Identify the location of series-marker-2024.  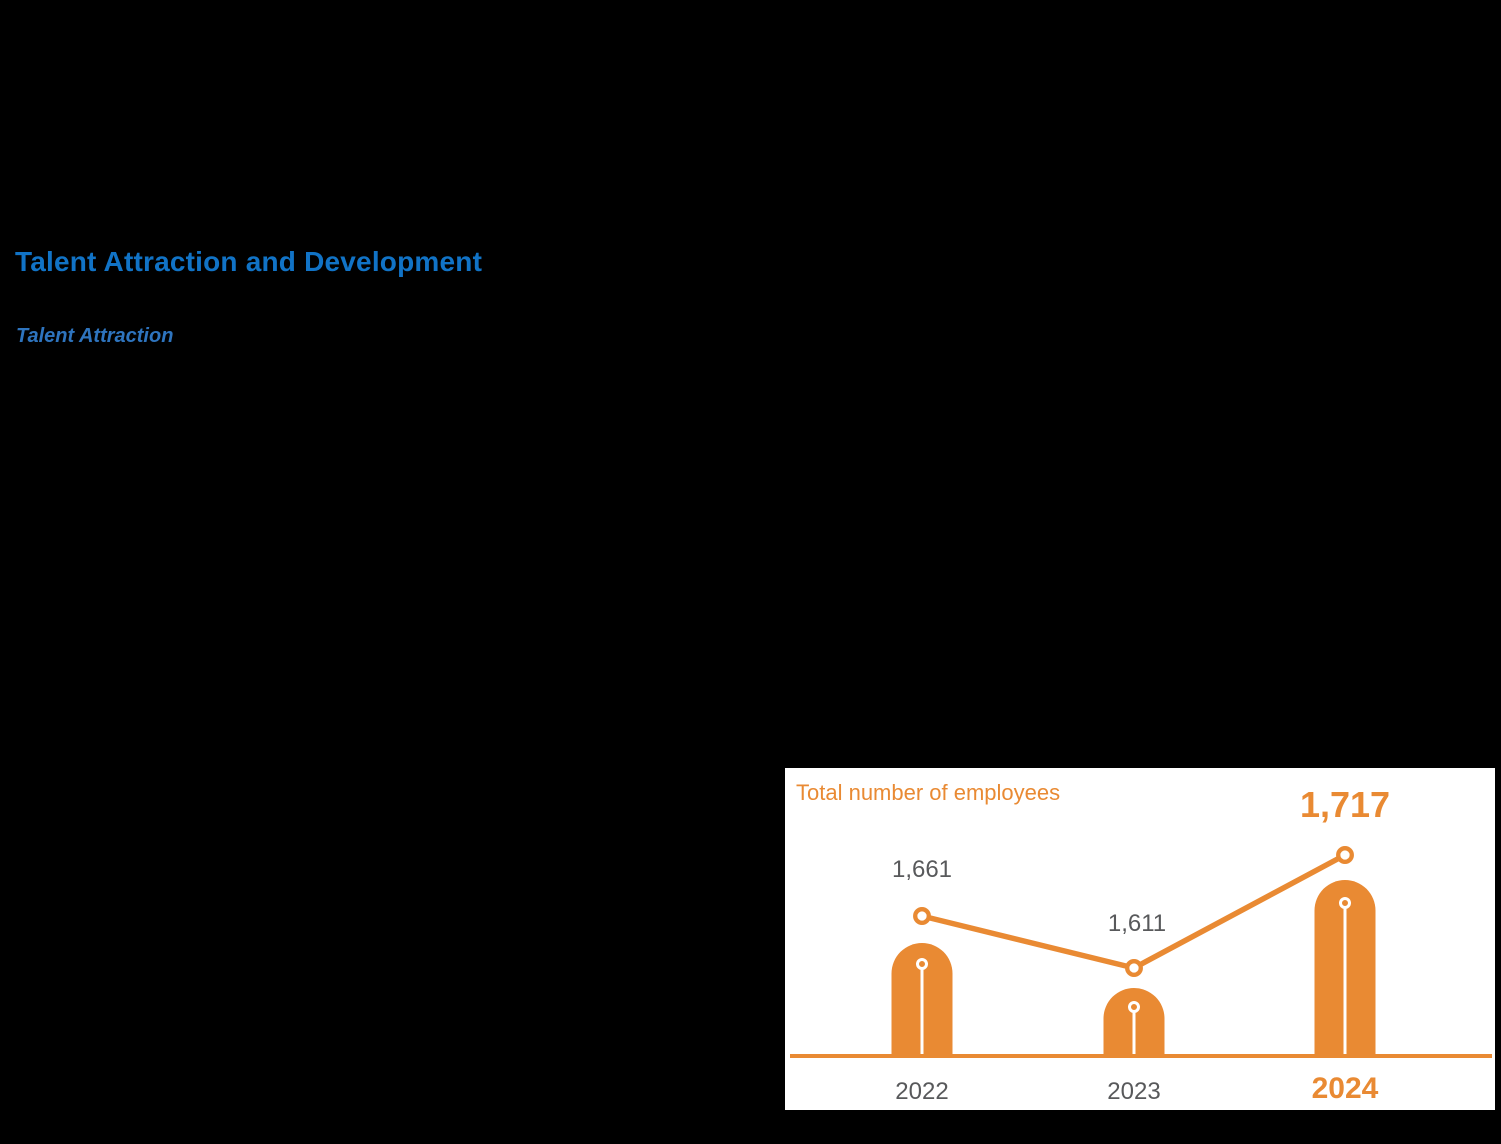
(1345, 855).